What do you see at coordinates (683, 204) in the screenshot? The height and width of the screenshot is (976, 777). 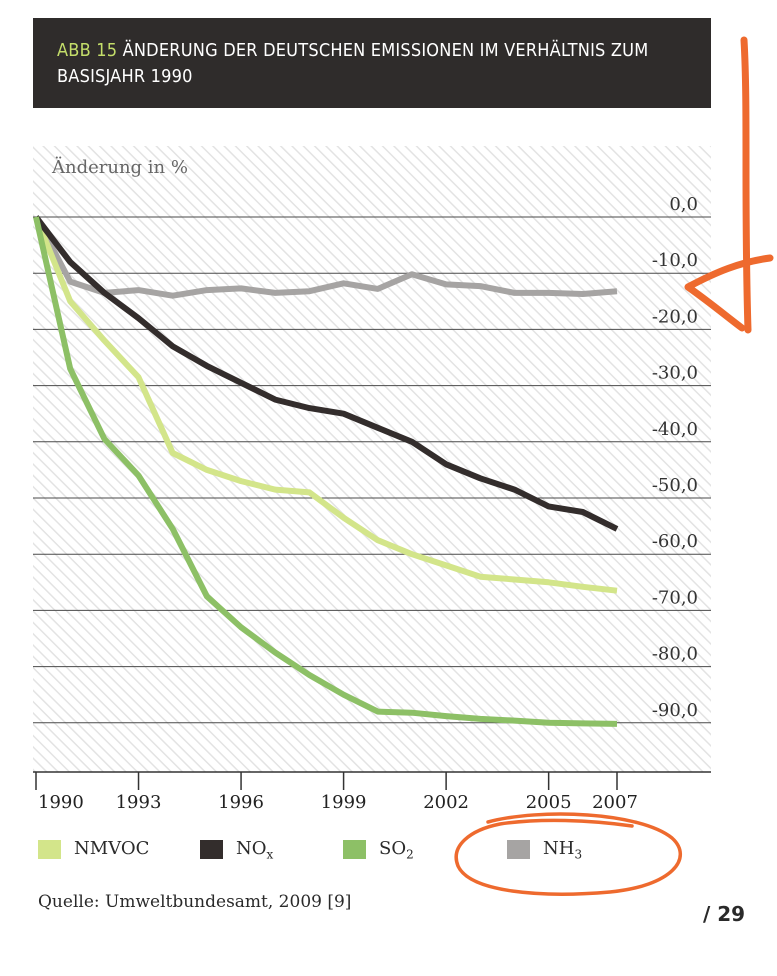 I see `y-tick-label: 0,0` at bounding box center [683, 204].